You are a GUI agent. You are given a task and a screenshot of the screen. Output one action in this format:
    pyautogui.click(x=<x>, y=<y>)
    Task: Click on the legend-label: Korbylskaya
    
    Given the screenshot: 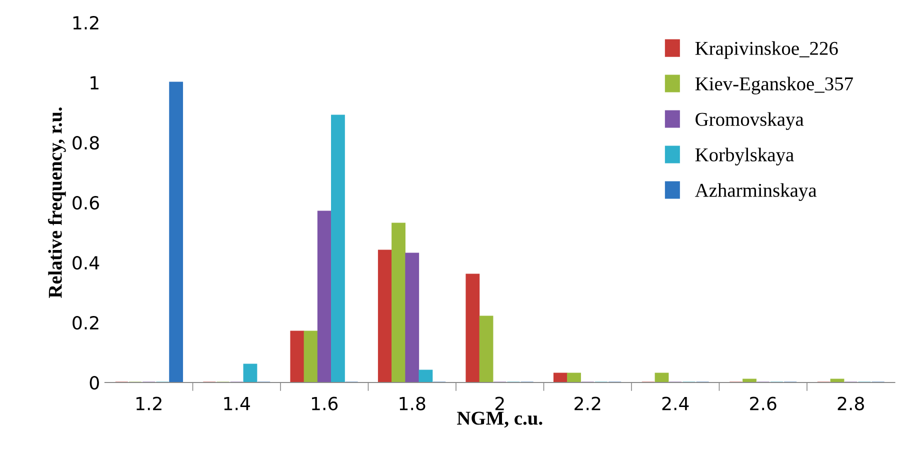 What is the action you would take?
    pyautogui.click(x=744, y=157)
    